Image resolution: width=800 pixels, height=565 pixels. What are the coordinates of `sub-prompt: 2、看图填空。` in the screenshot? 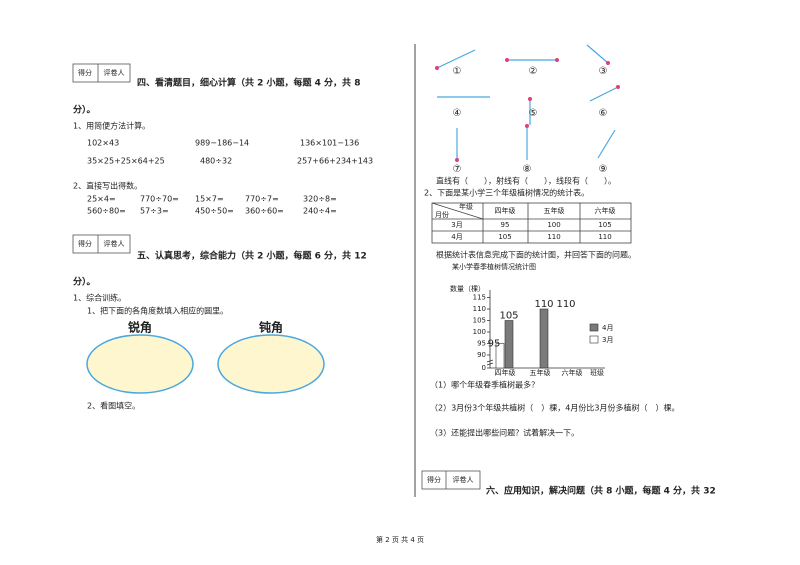 It's located at (113, 406).